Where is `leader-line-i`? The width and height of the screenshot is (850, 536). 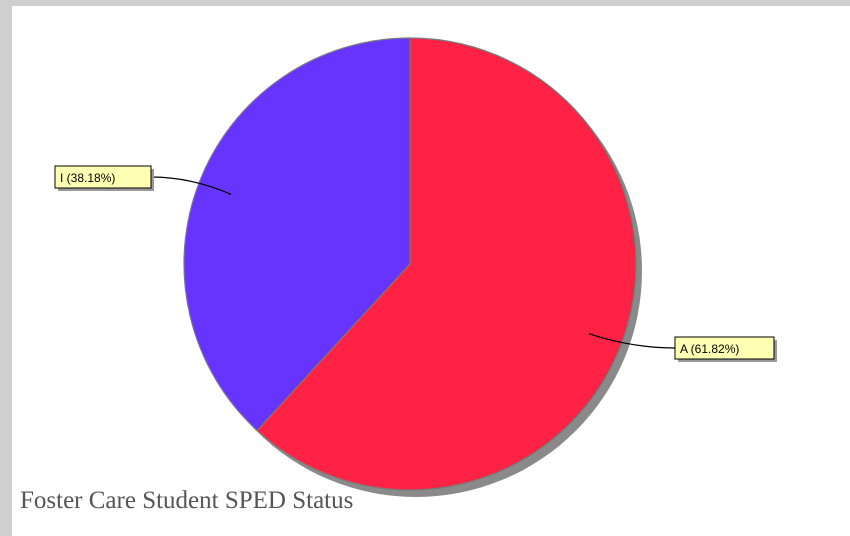 leader-line-i is located at coordinates (191, 185).